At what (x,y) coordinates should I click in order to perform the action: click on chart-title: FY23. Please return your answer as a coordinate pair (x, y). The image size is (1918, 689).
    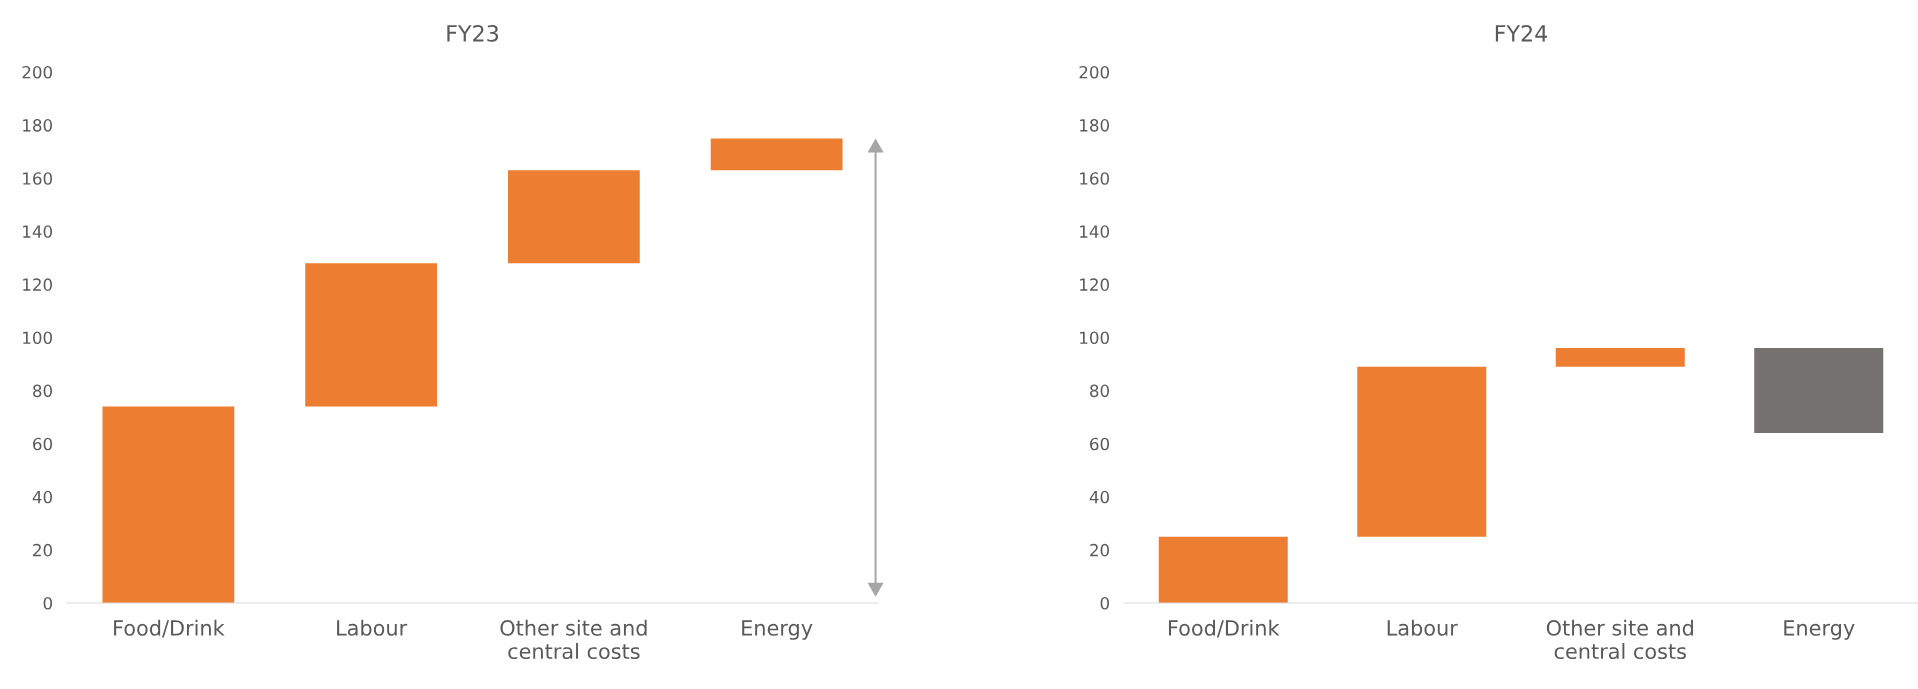
    Looking at the image, I should click on (473, 33).